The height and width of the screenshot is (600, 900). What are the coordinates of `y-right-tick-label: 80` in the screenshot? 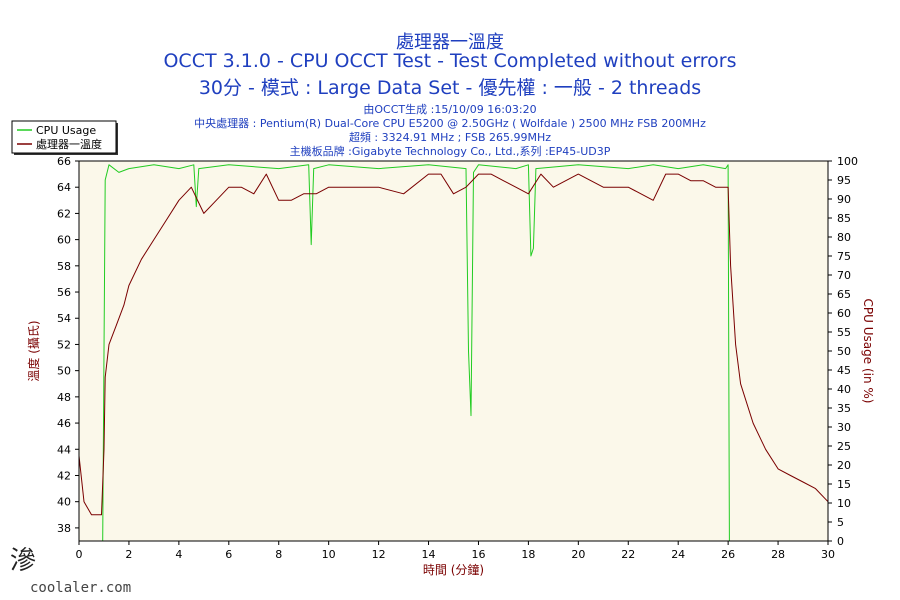 It's located at (844, 237).